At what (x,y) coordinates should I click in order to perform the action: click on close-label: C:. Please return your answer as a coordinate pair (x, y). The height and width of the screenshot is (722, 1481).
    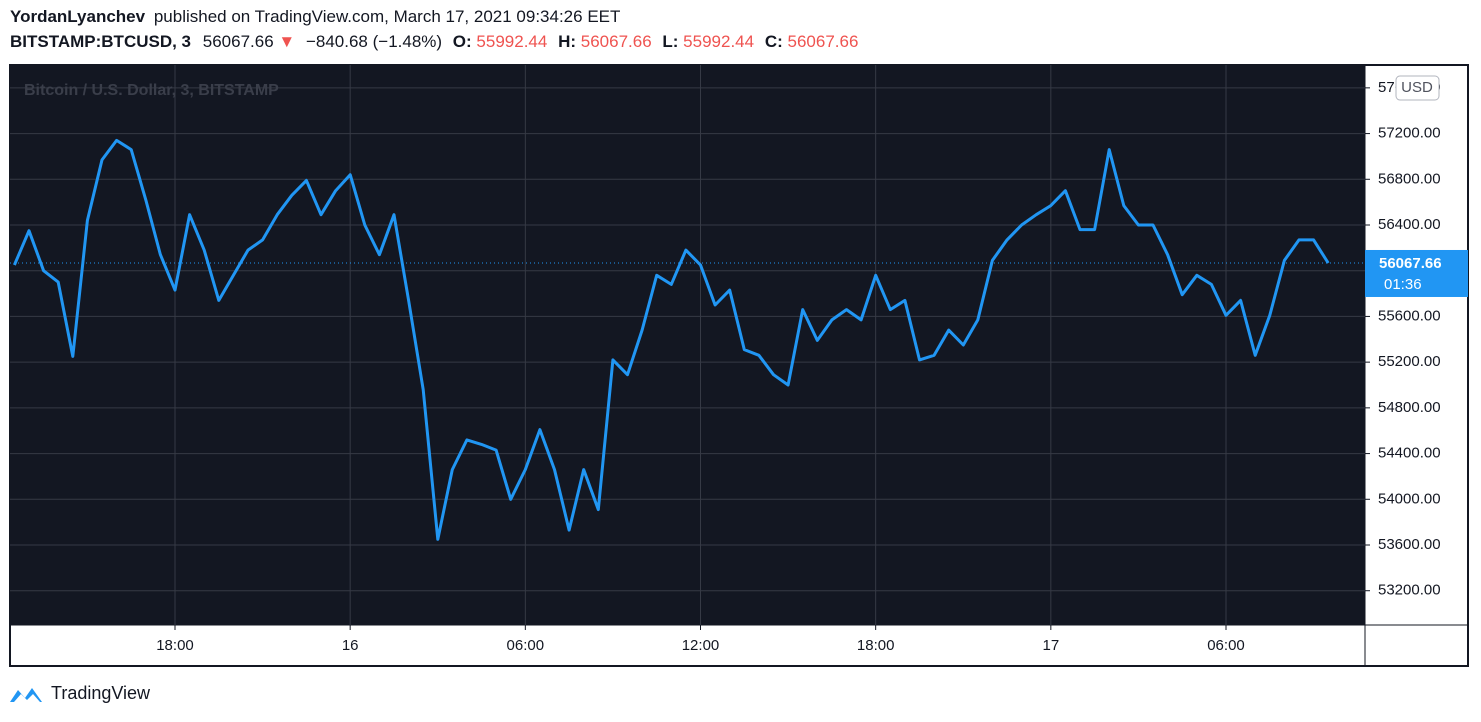
    Looking at the image, I should click on (774, 41).